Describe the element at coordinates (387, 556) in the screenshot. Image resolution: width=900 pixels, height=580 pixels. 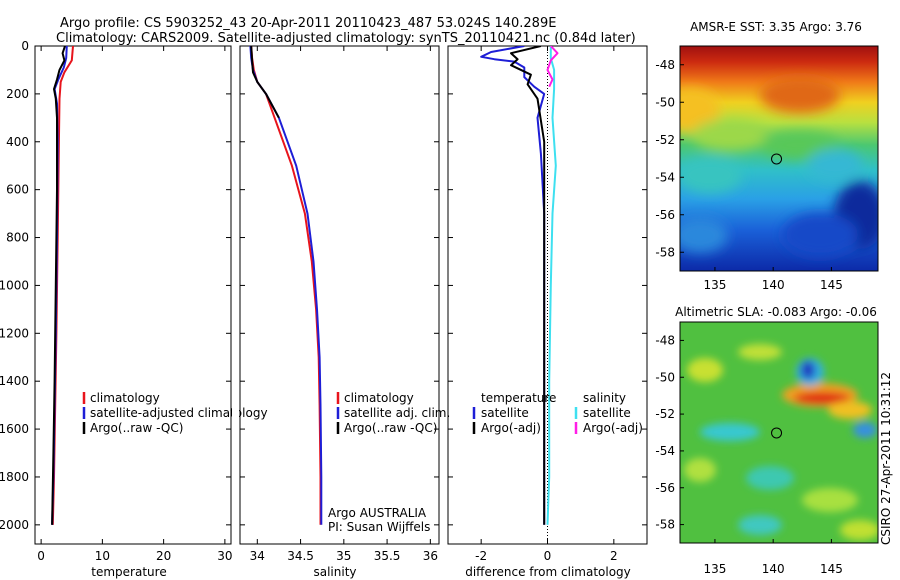
I see `x-tick-label: 35.5` at that location.